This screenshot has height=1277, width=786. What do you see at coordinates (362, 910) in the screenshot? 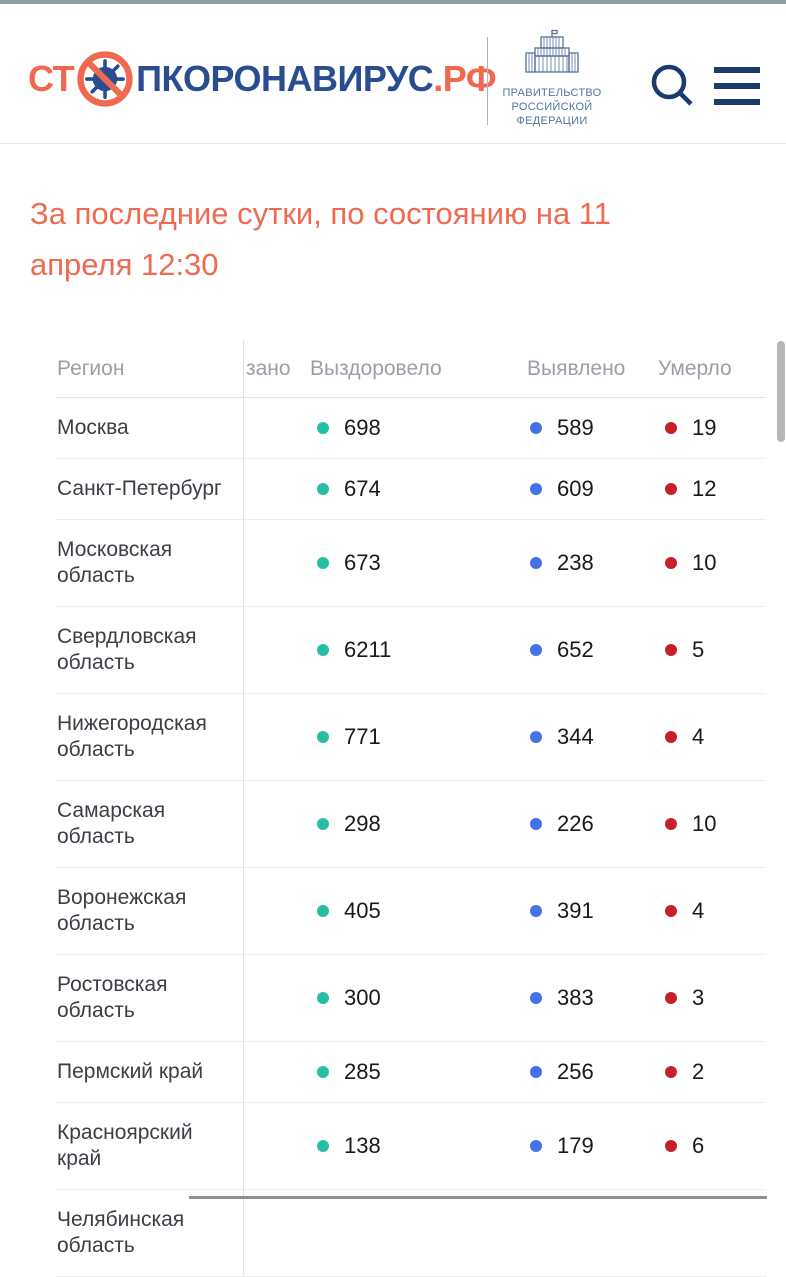
I see `recovered-value: 405` at bounding box center [362, 910].